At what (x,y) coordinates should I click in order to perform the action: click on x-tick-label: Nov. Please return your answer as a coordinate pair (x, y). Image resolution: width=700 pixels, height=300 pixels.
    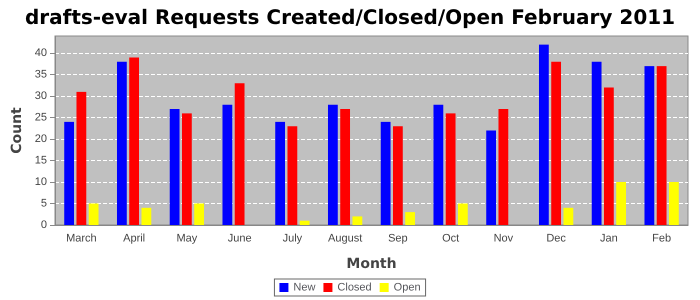
    Looking at the image, I should click on (504, 238).